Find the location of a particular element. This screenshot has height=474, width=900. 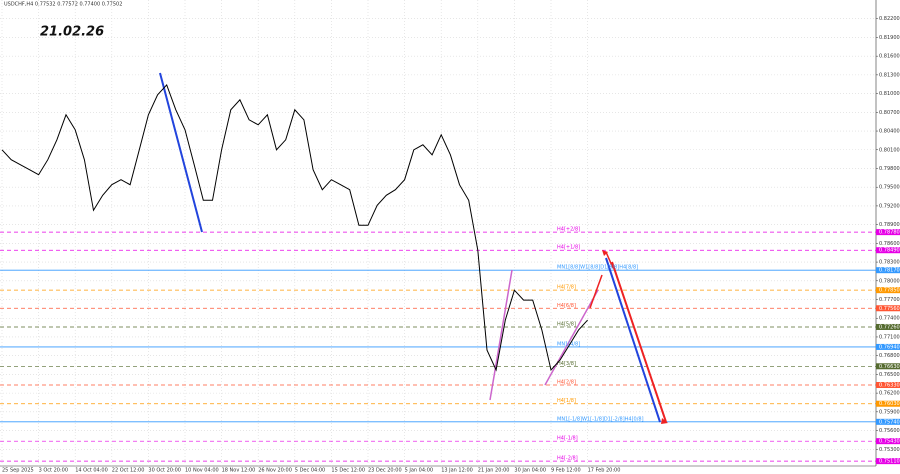

price-box-label: 0.76030 is located at coordinates (889, 404).